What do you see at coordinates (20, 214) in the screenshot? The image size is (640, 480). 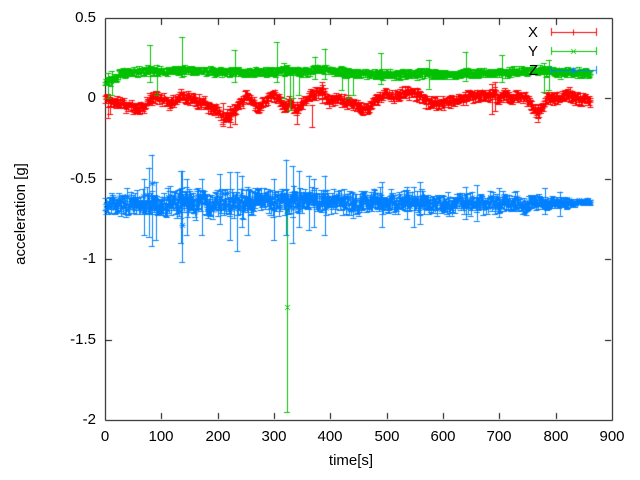 I see `y-axis-title: acceleration [g]` at bounding box center [20, 214].